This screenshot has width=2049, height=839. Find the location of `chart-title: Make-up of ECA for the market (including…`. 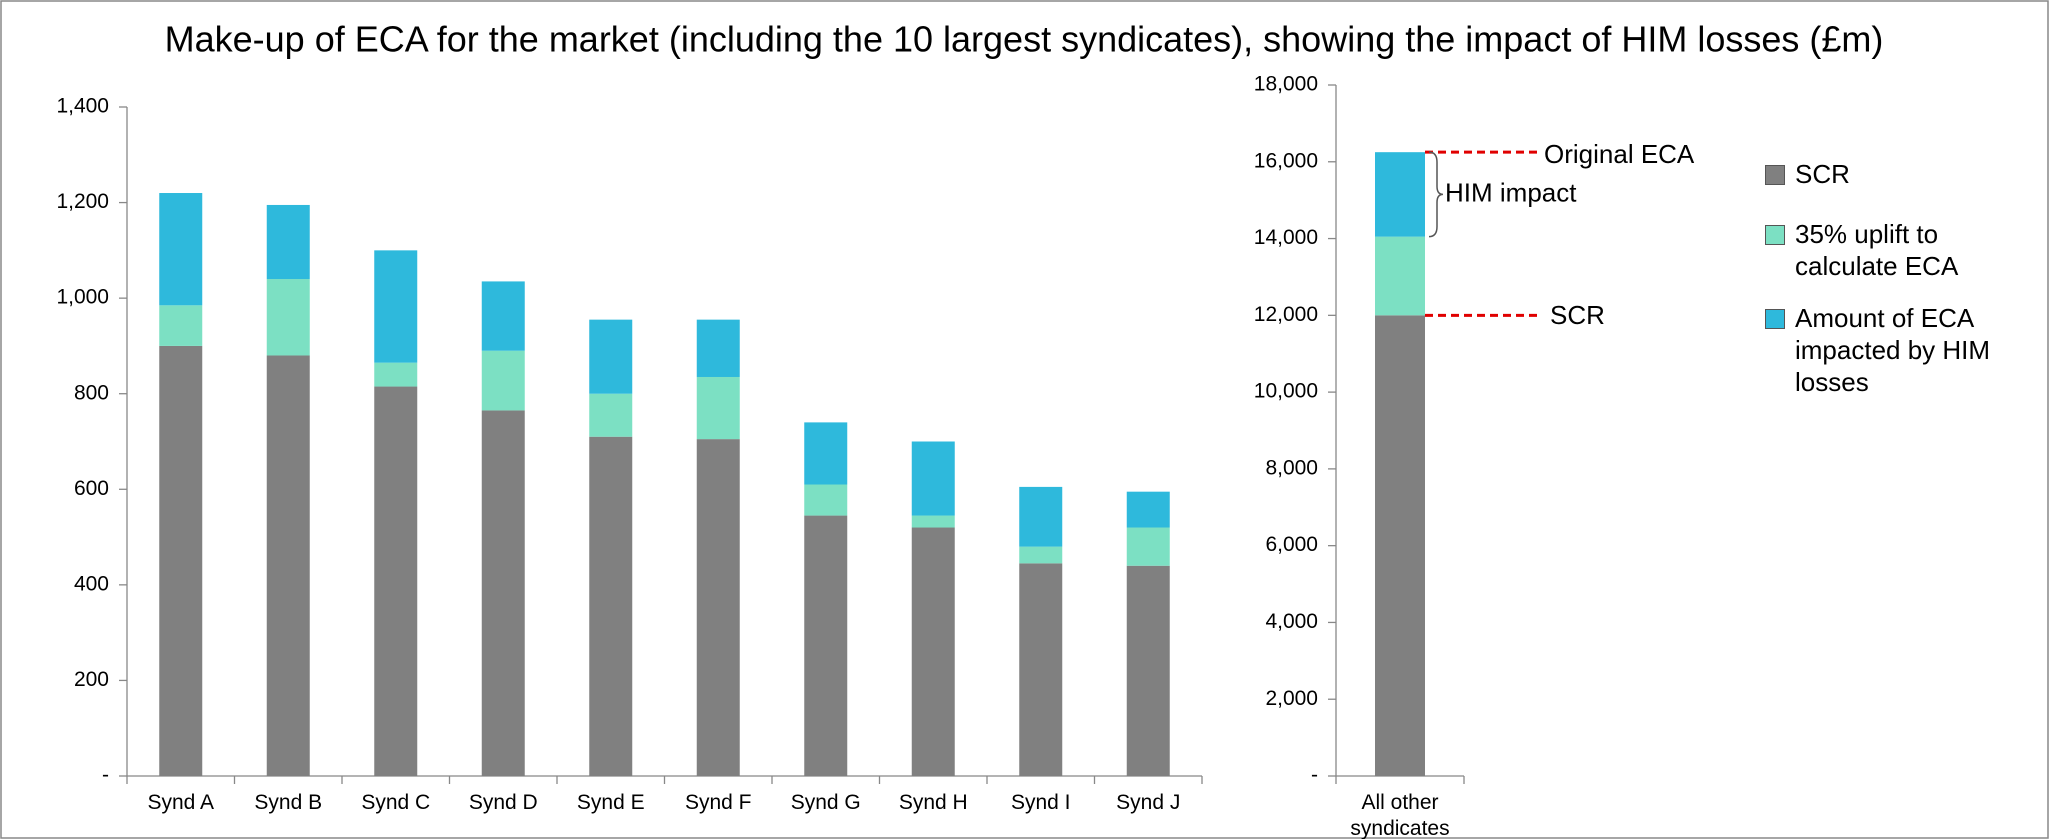

chart-title: Make-up of ECA for the market (including… is located at coordinates (1024, 39).